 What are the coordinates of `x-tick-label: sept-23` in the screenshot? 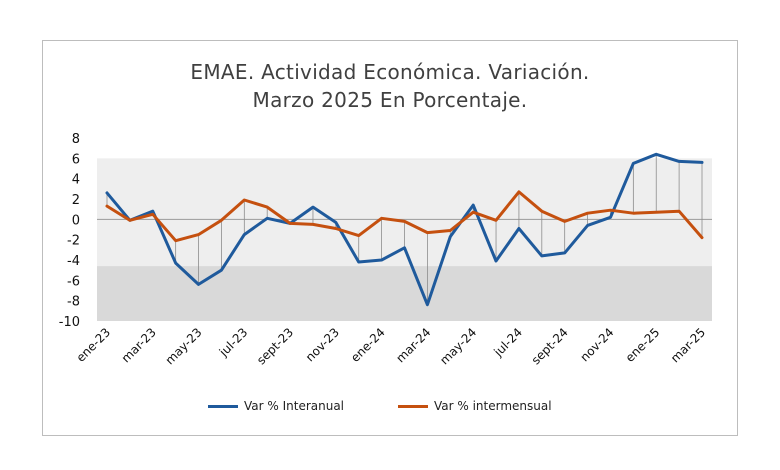 It's located at (275, 346).